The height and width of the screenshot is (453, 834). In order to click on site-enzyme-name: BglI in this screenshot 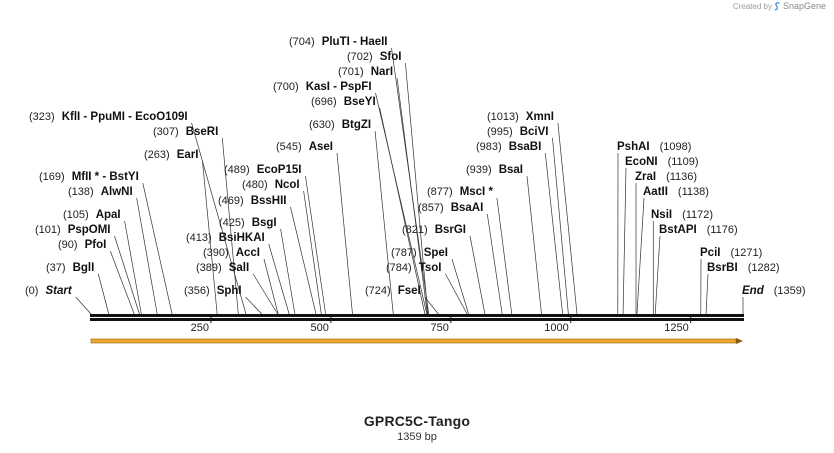, I will do `click(84, 268)`.